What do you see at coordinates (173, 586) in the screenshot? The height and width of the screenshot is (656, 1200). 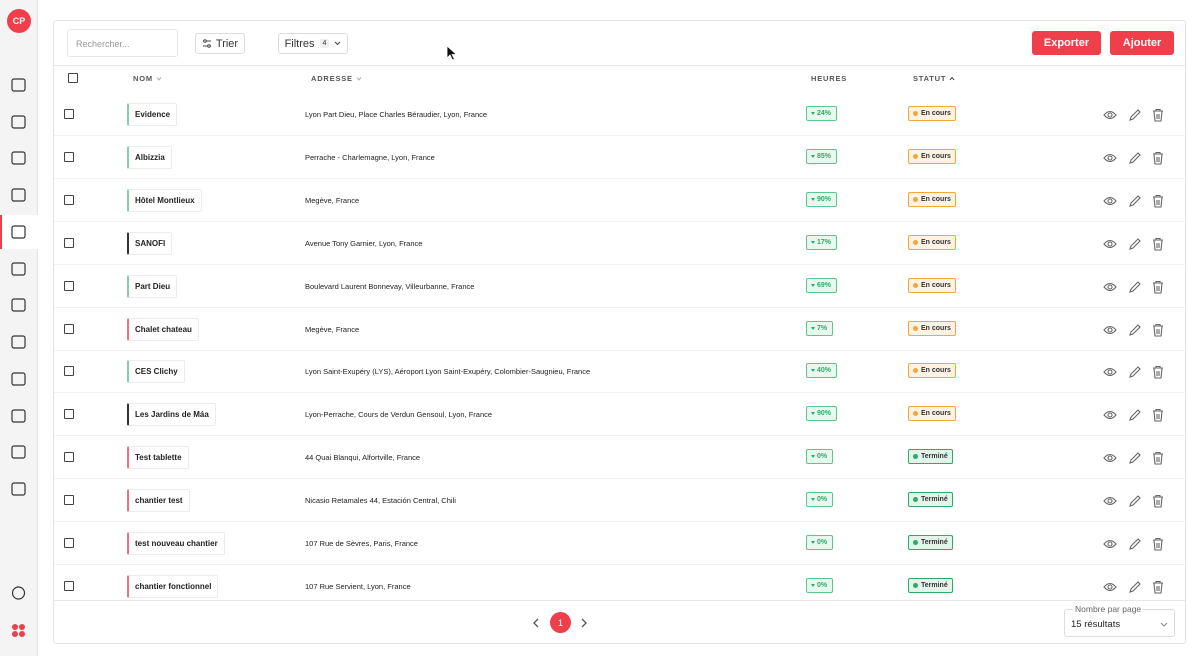 I see `site-name: chantier fonctionnel` at bounding box center [173, 586].